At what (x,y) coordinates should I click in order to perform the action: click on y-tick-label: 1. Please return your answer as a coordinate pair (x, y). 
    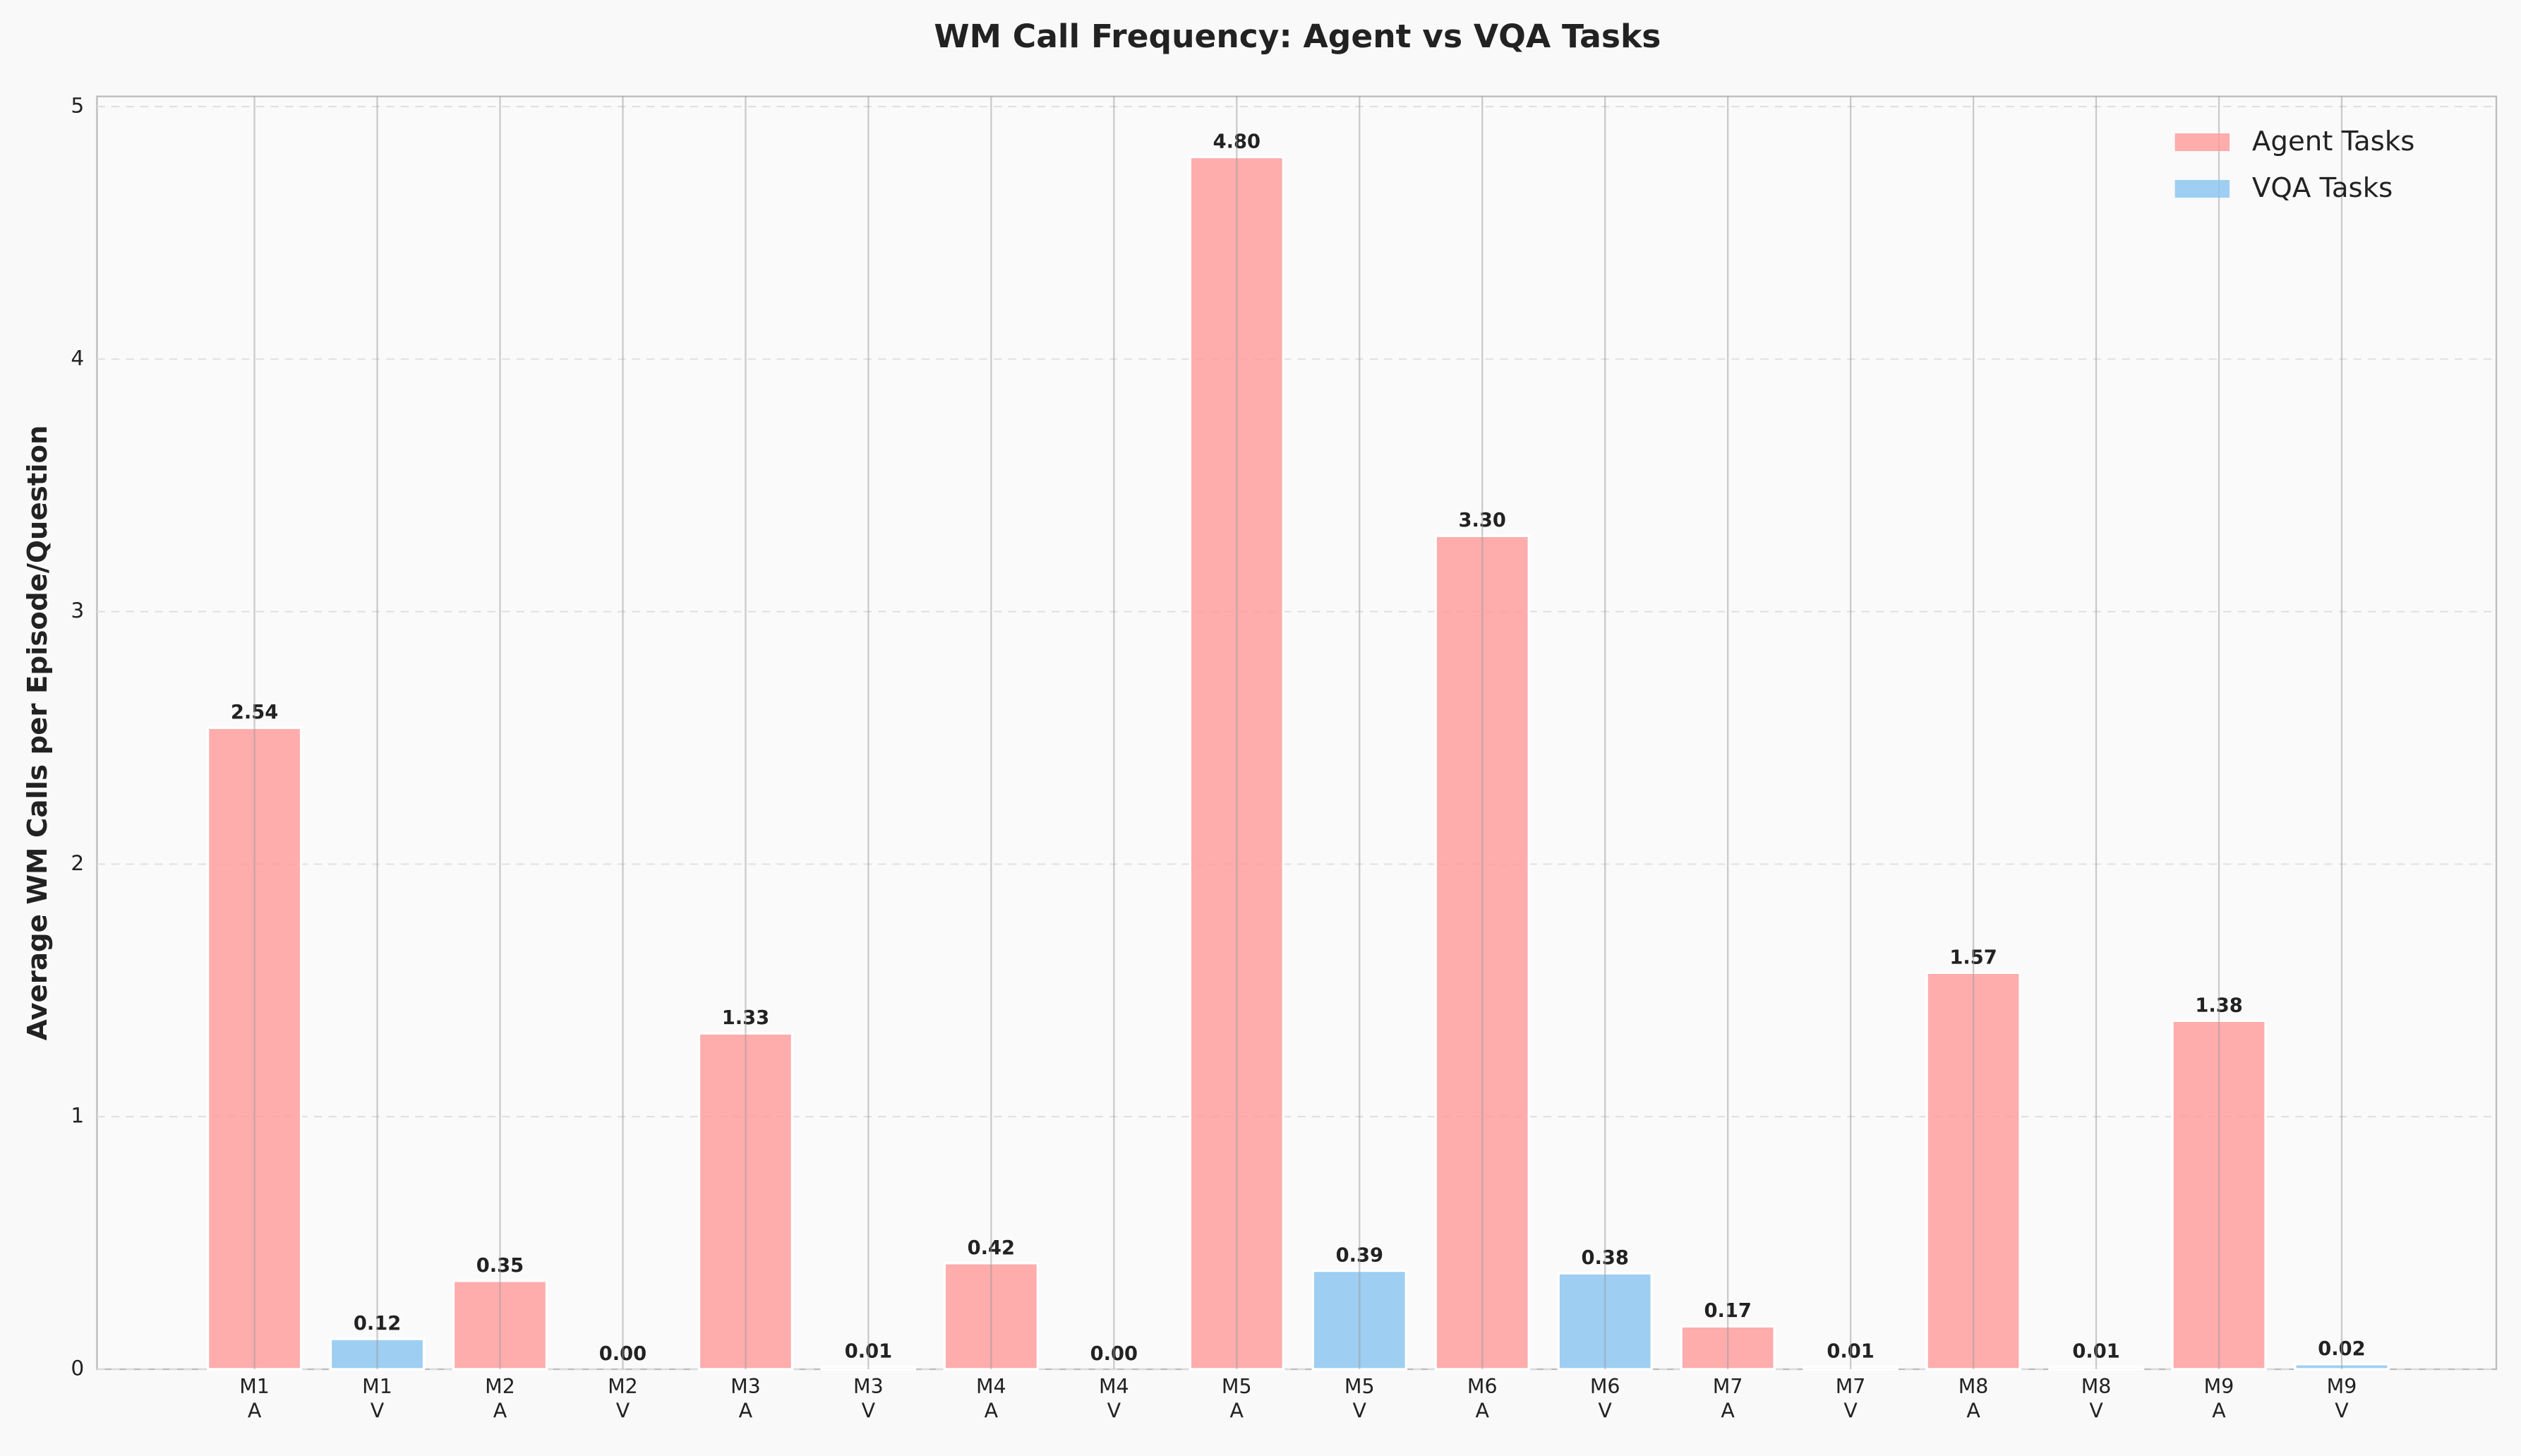
    Looking at the image, I should click on (78, 1116).